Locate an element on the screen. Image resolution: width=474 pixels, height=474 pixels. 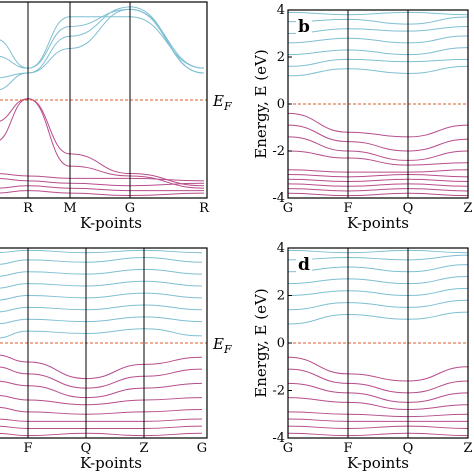
panel-letter: d is located at coordinates (304, 265).